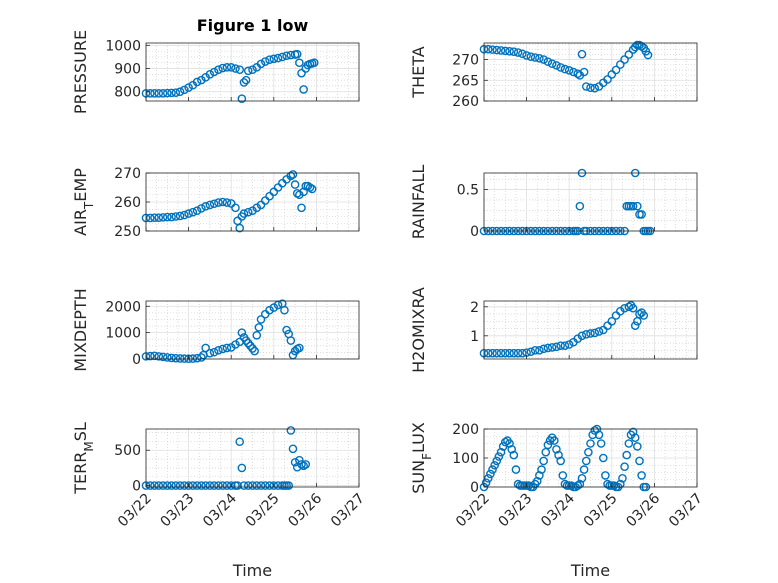 This screenshot has height=583, width=778. What do you see at coordinates (590, 570) in the screenshot?
I see `x-axis-label: Time` at bounding box center [590, 570].